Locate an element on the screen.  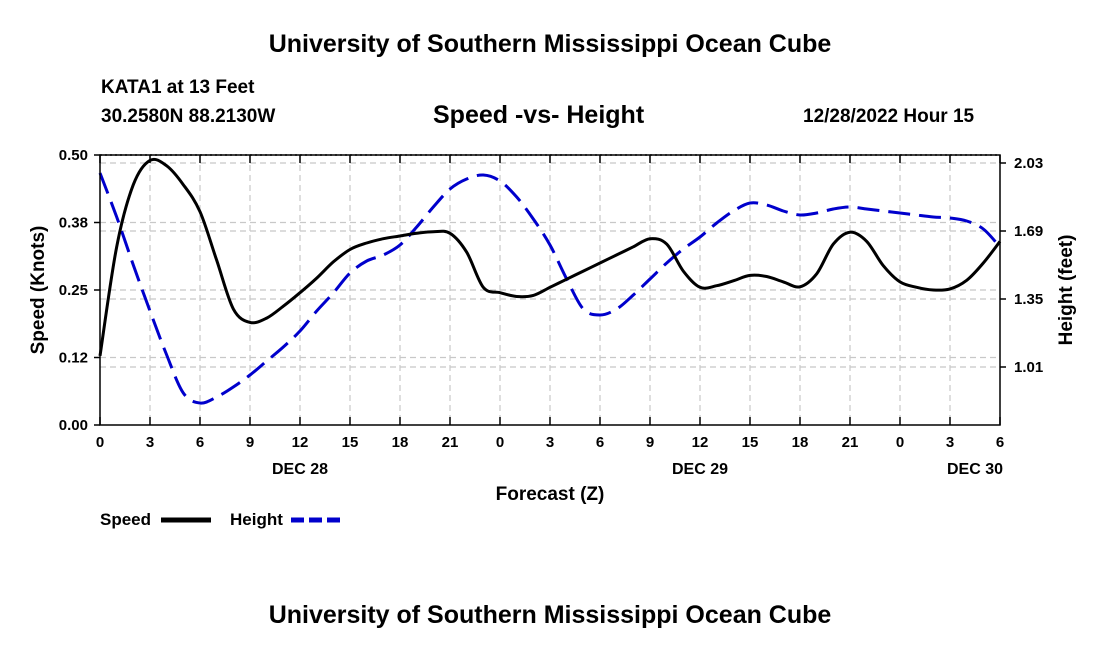
y-left-tick-label: 0.25 is located at coordinates (73, 290).